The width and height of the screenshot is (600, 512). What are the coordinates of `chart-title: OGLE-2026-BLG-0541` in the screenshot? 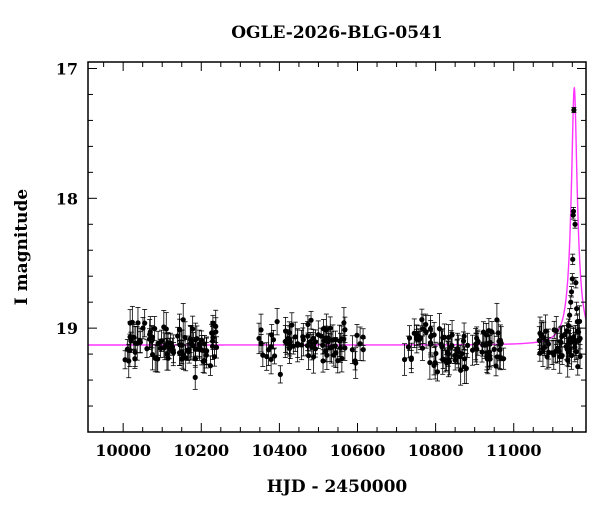 It's located at (337, 33).